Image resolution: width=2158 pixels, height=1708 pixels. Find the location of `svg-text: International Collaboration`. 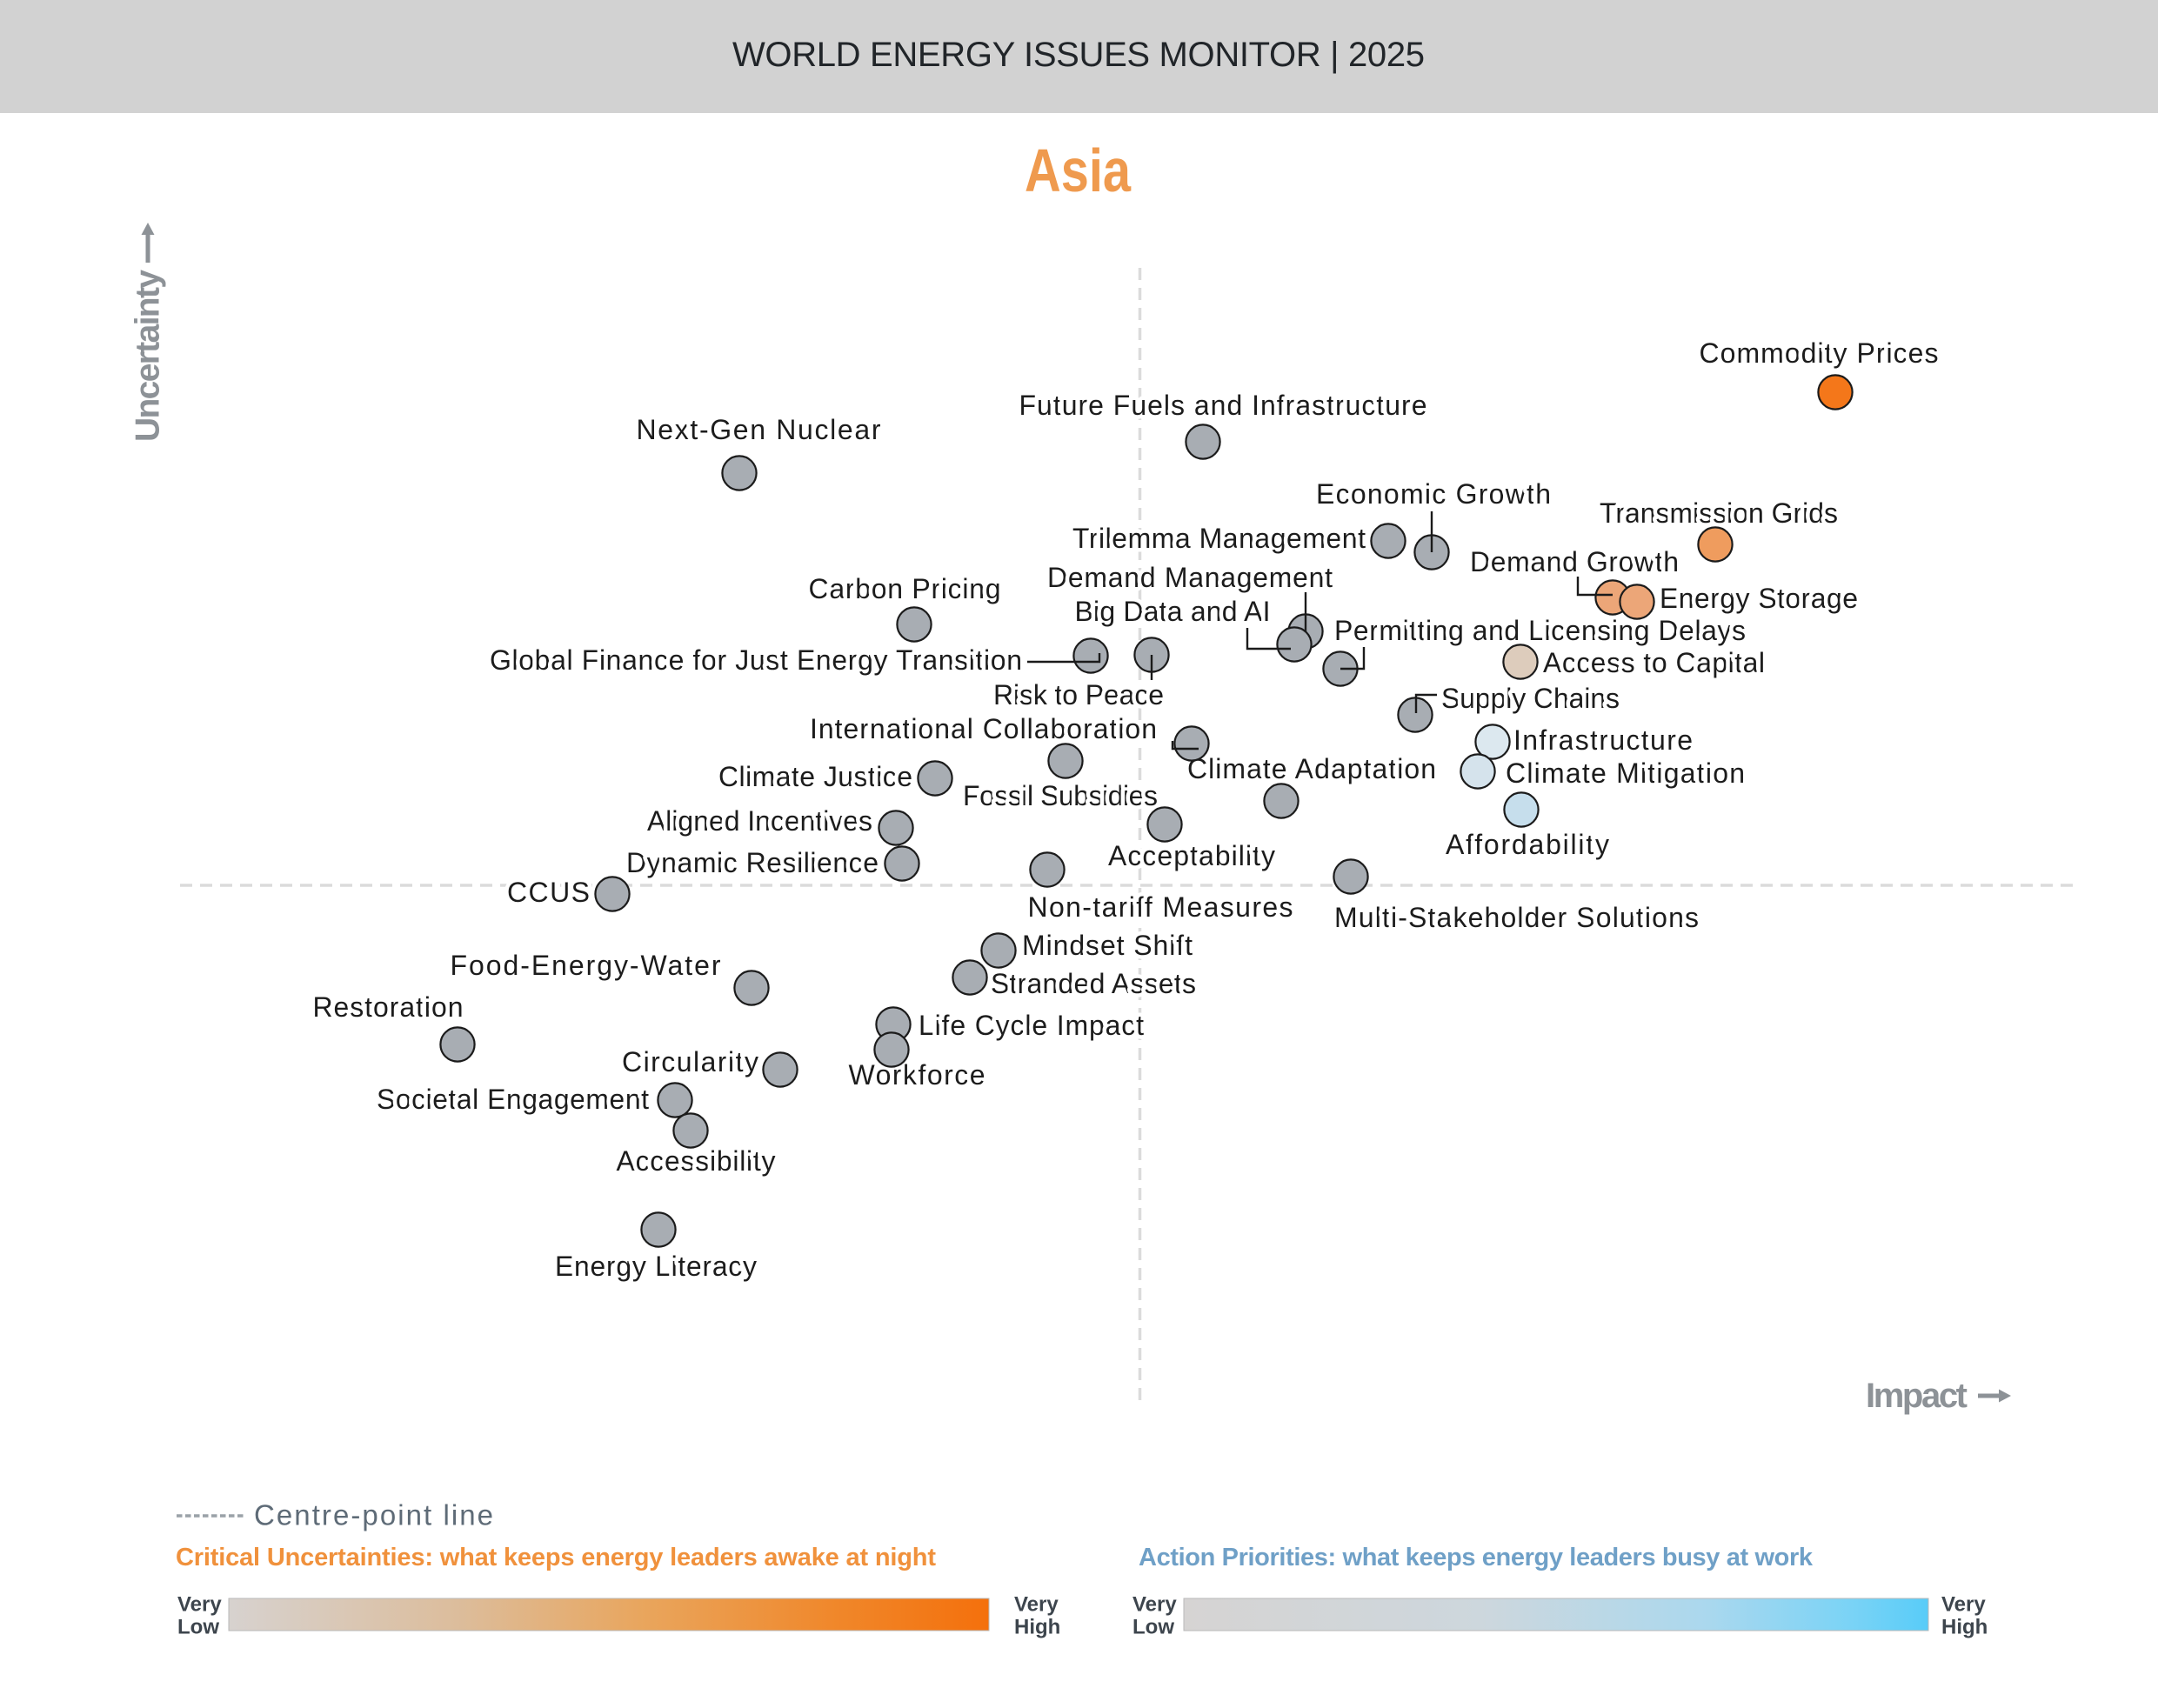

svg-text: International Collaboration is located at coordinates (984, 728).